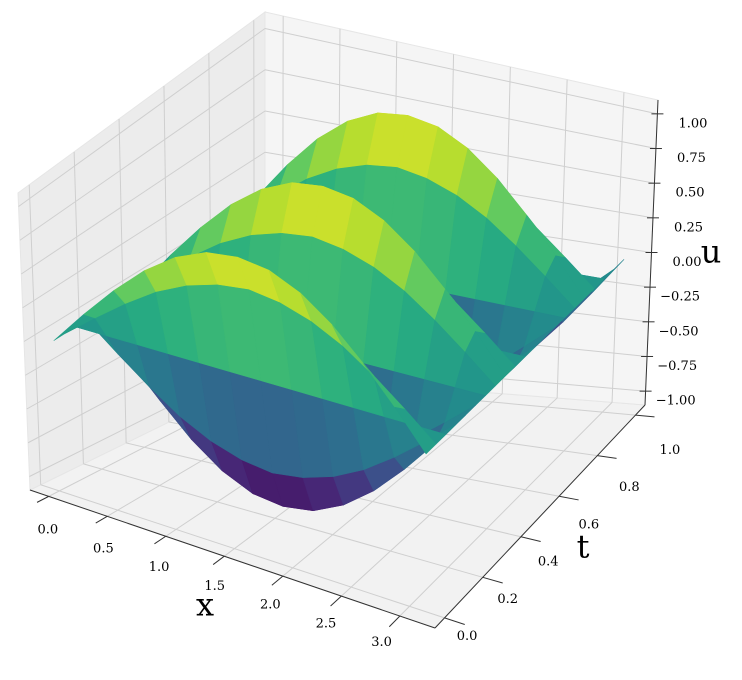  Describe the element at coordinates (691, 158) in the screenshot. I see `z-tick-label: 0.75` at that location.